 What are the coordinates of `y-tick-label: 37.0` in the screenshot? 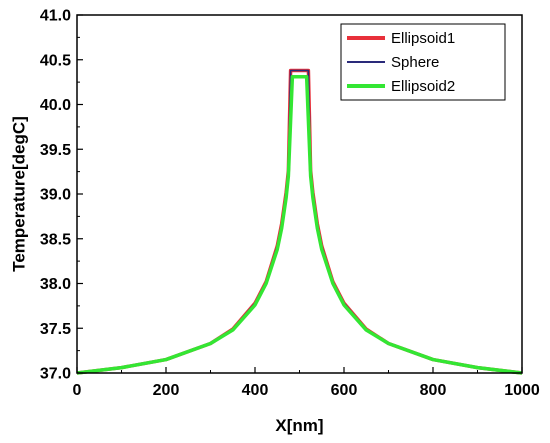 It's located at (55, 374).